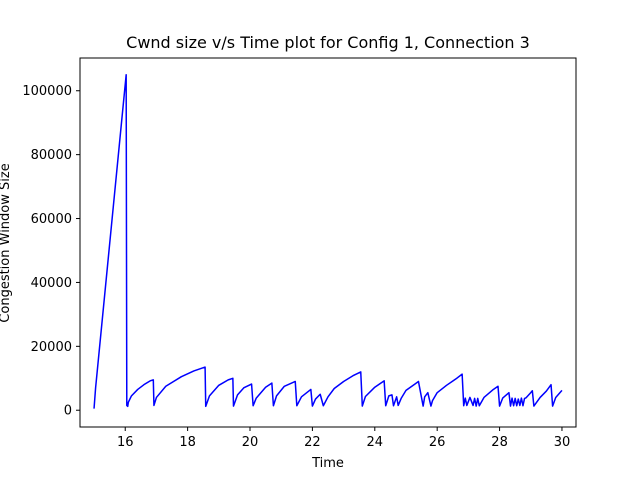 This screenshot has width=640, height=480. I want to click on y-tick-label: 100000, so click(47, 91).